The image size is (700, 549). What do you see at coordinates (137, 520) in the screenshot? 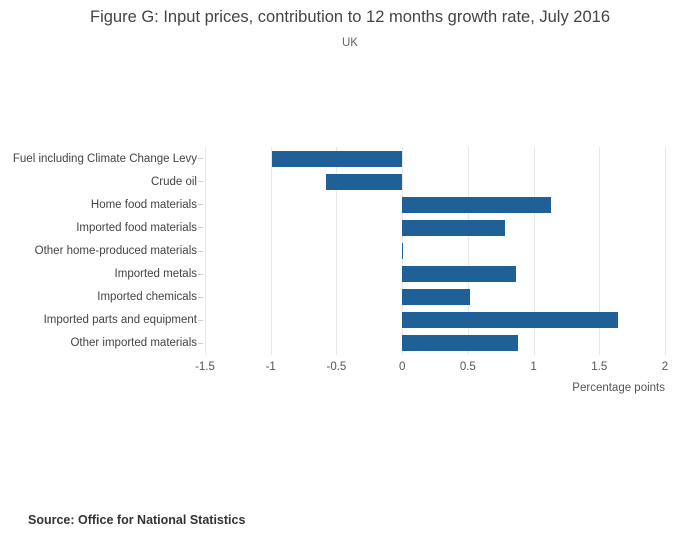
I see `source-note: Source: Office for National Statistics` at bounding box center [137, 520].